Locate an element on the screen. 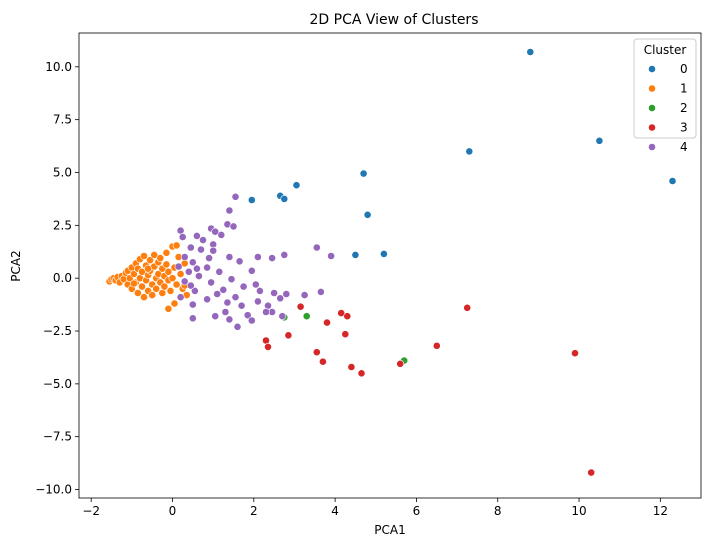 This screenshot has width=711, height=547. legend-label-1: 1 is located at coordinates (684, 89).